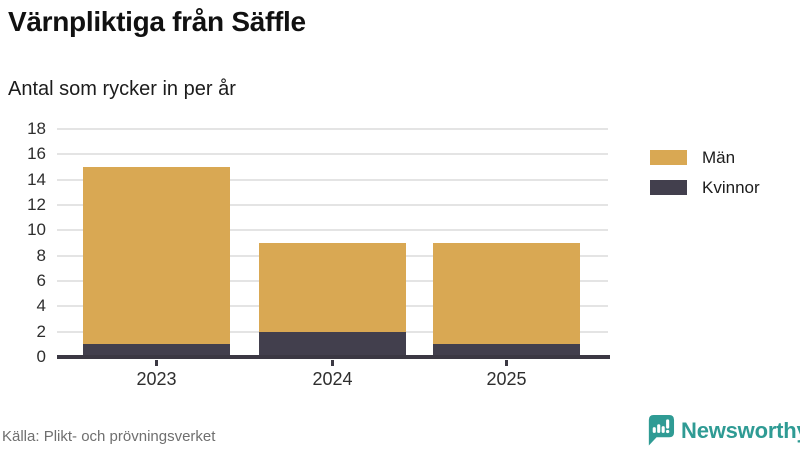 This screenshot has height=450, width=800. I want to click on y-tick-label-18: 18, so click(36, 128).